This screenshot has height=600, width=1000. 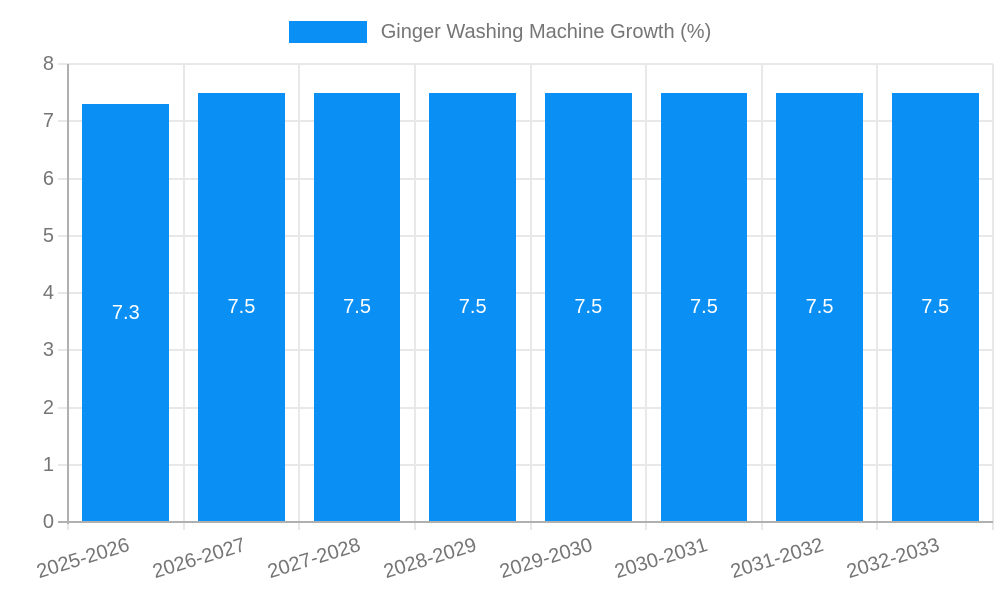 What do you see at coordinates (48, 121) in the screenshot?
I see `y-tick-label: 7` at bounding box center [48, 121].